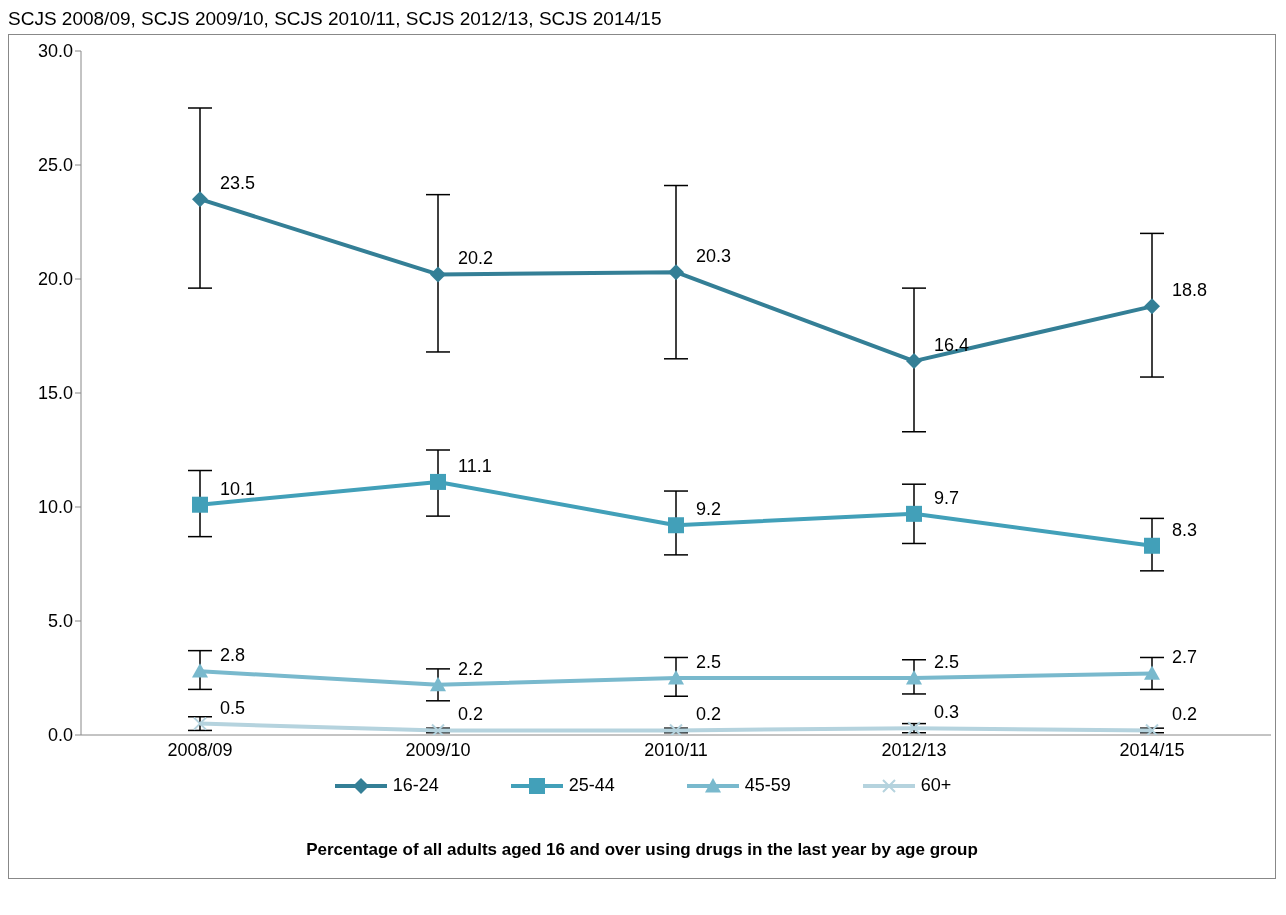 This screenshot has width=1286, height=915. Describe the element at coordinates (714, 256) in the screenshot. I see `data-label: 20.3` at that location.